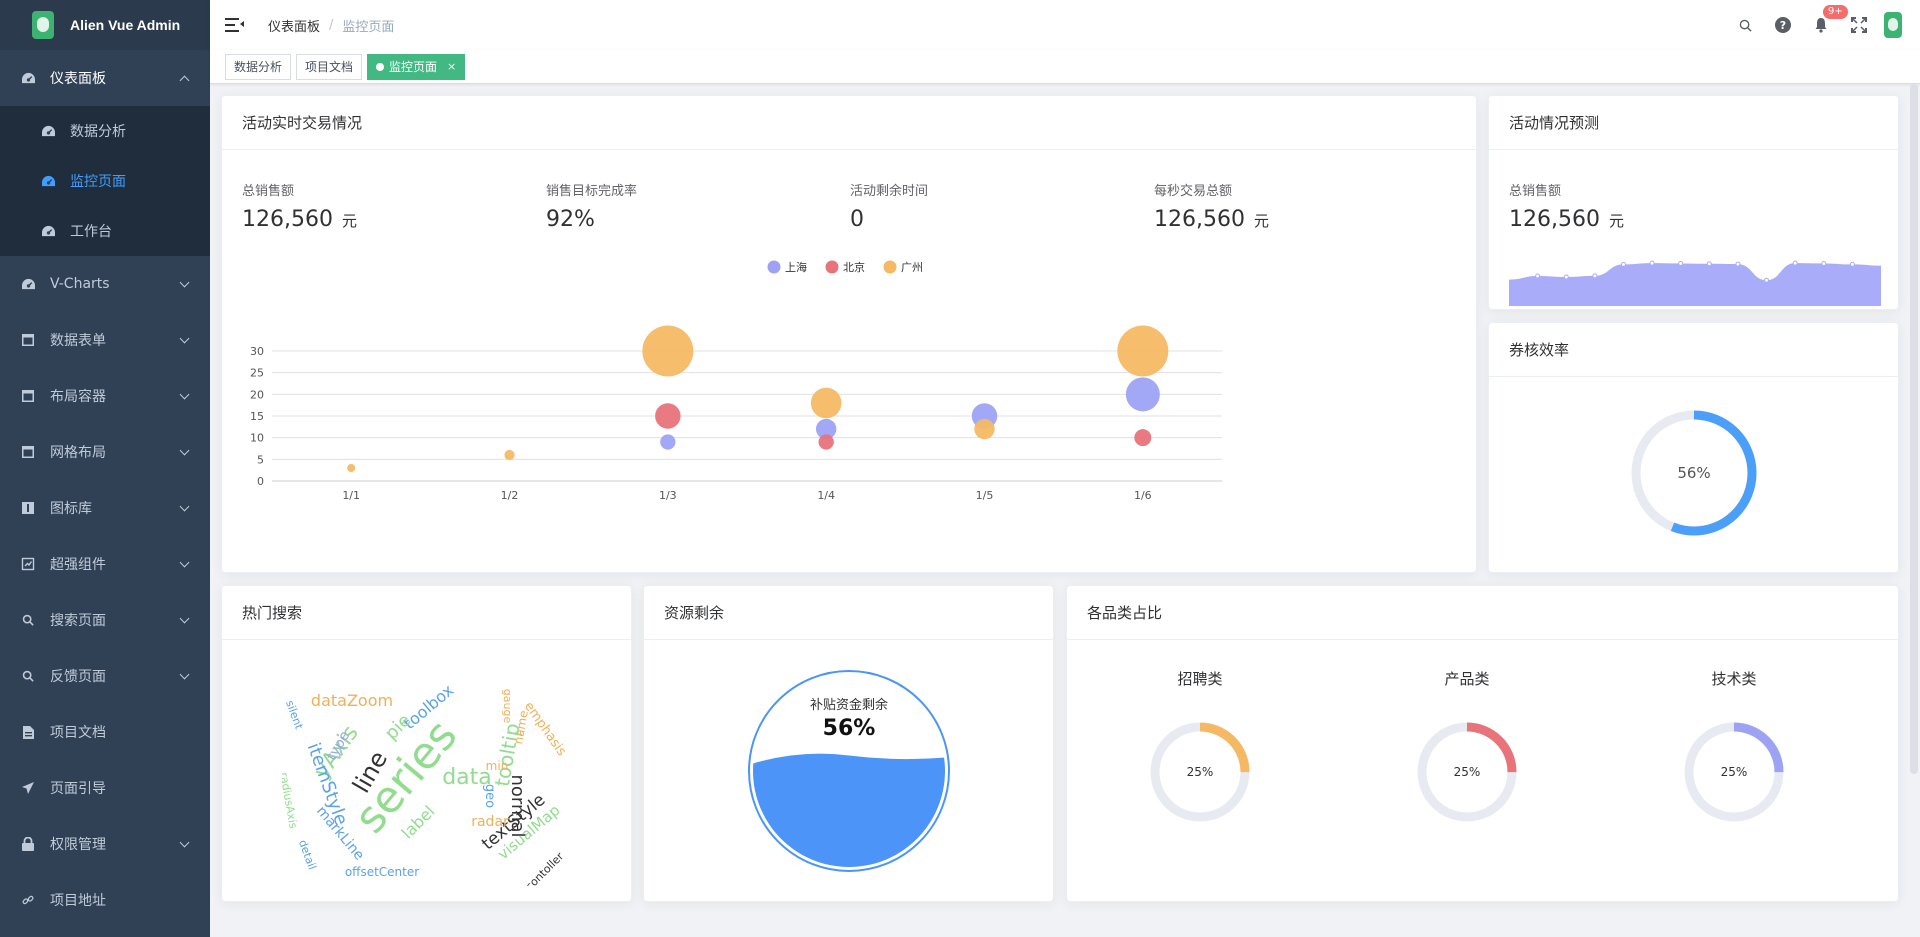 This screenshot has width=1920, height=937. I want to click on sidebar-item-10: 页面引导, so click(105, 788).